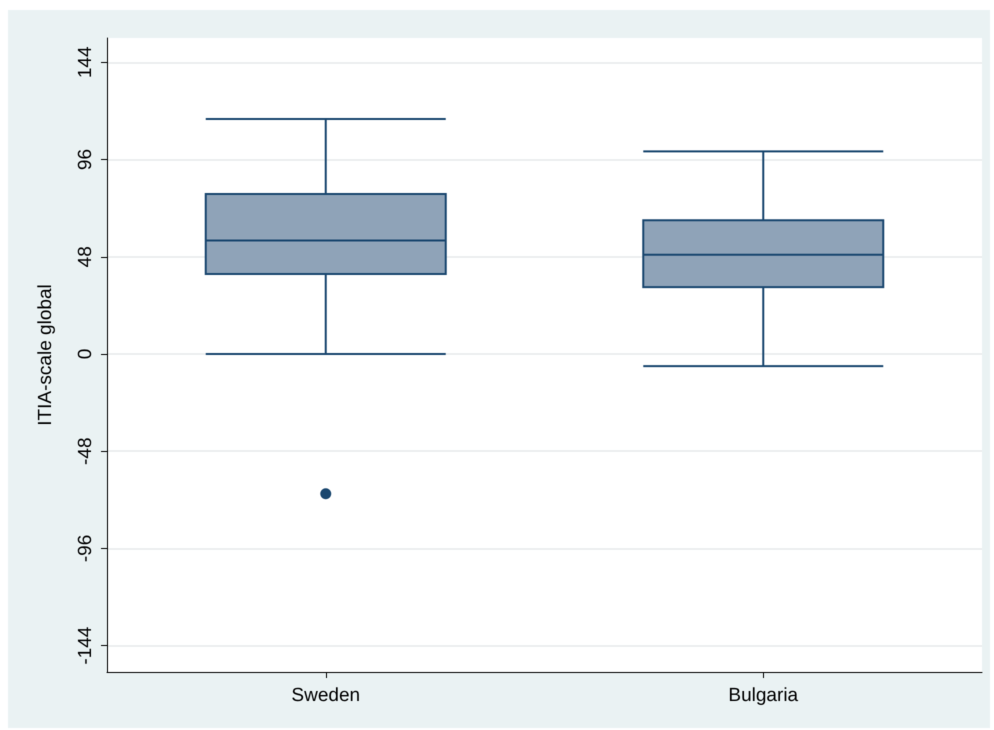  Describe the element at coordinates (85, 548) in the screenshot. I see `y-tick-label: -96` at that location.